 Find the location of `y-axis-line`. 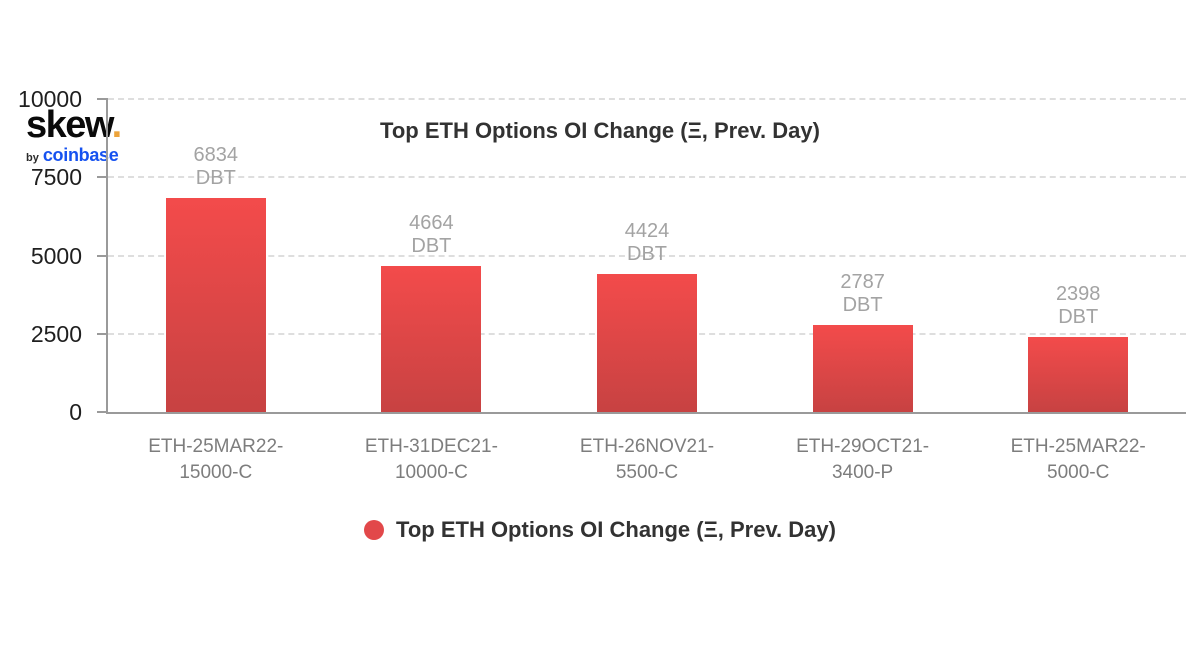

y-axis-line is located at coordinates (107, 255).